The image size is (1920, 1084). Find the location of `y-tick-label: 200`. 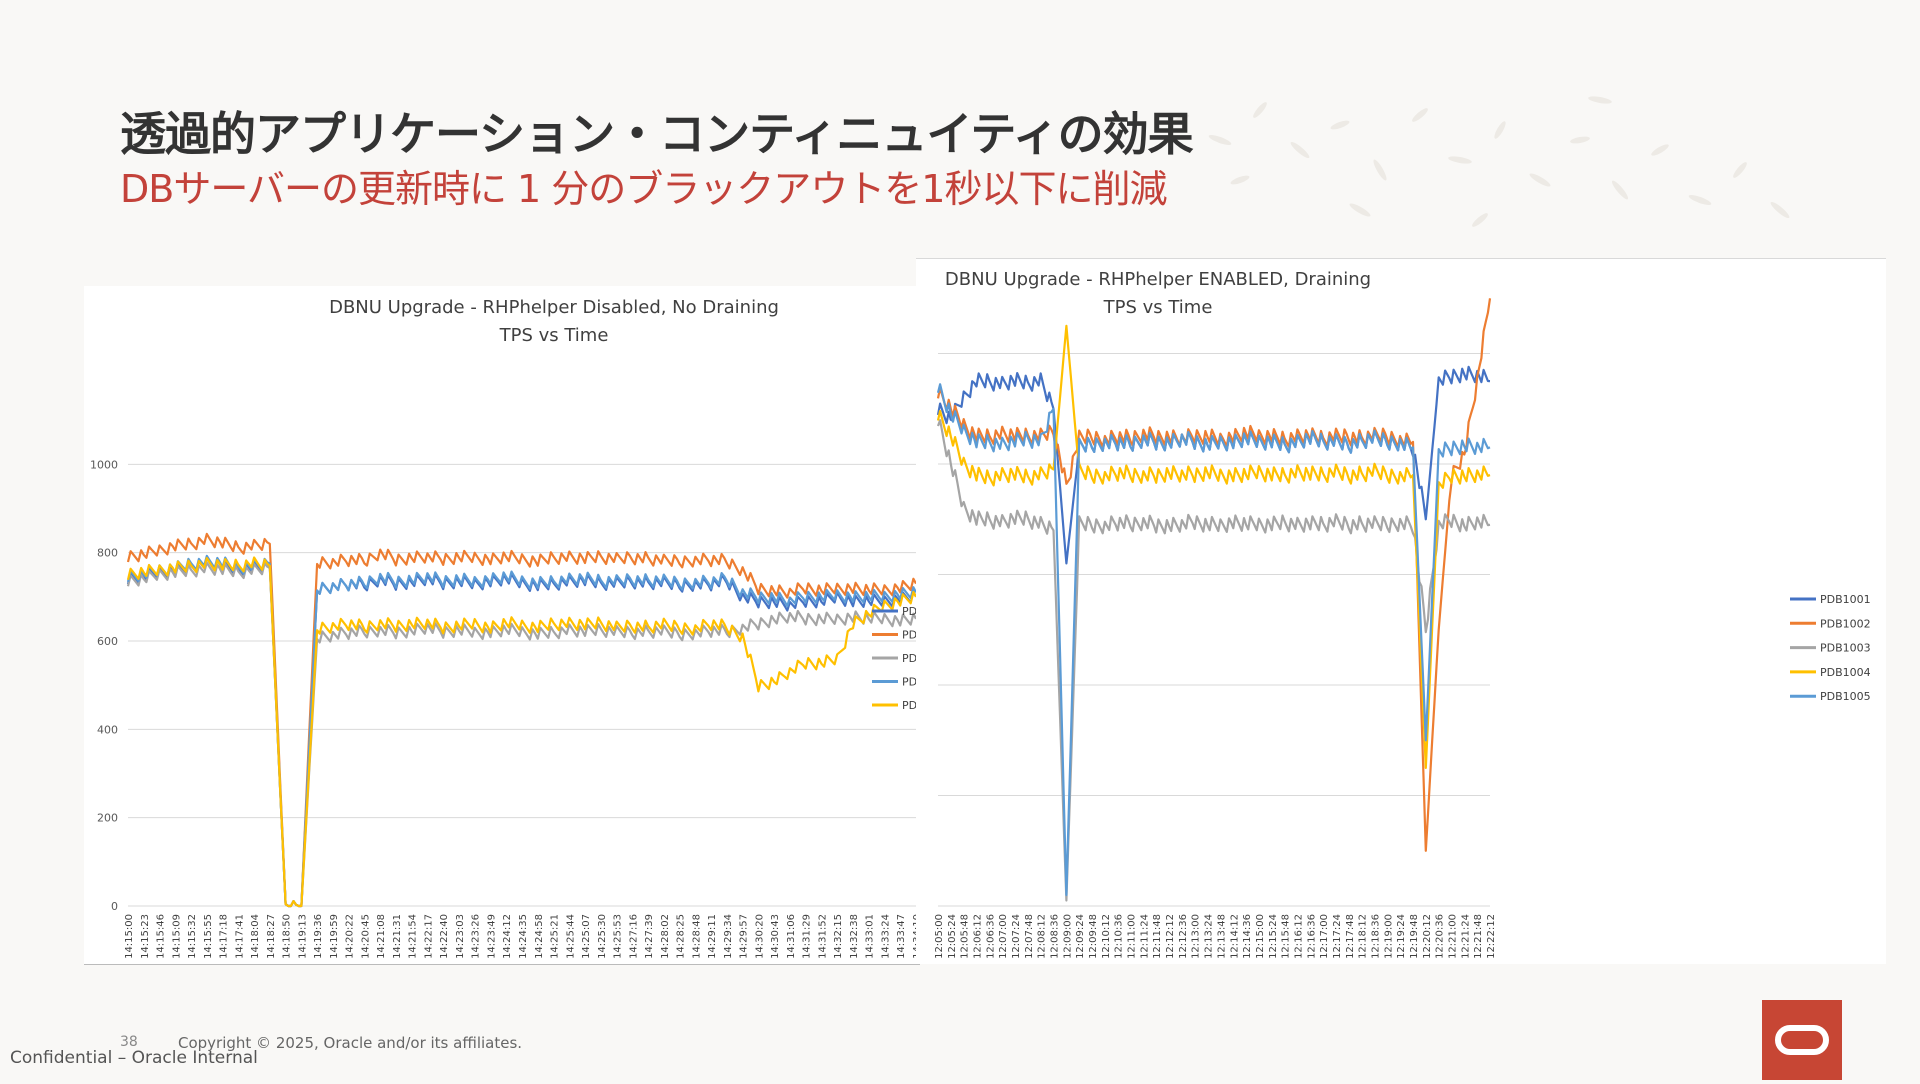

y-tick-label: 200 is located at coordinates (107, 818).